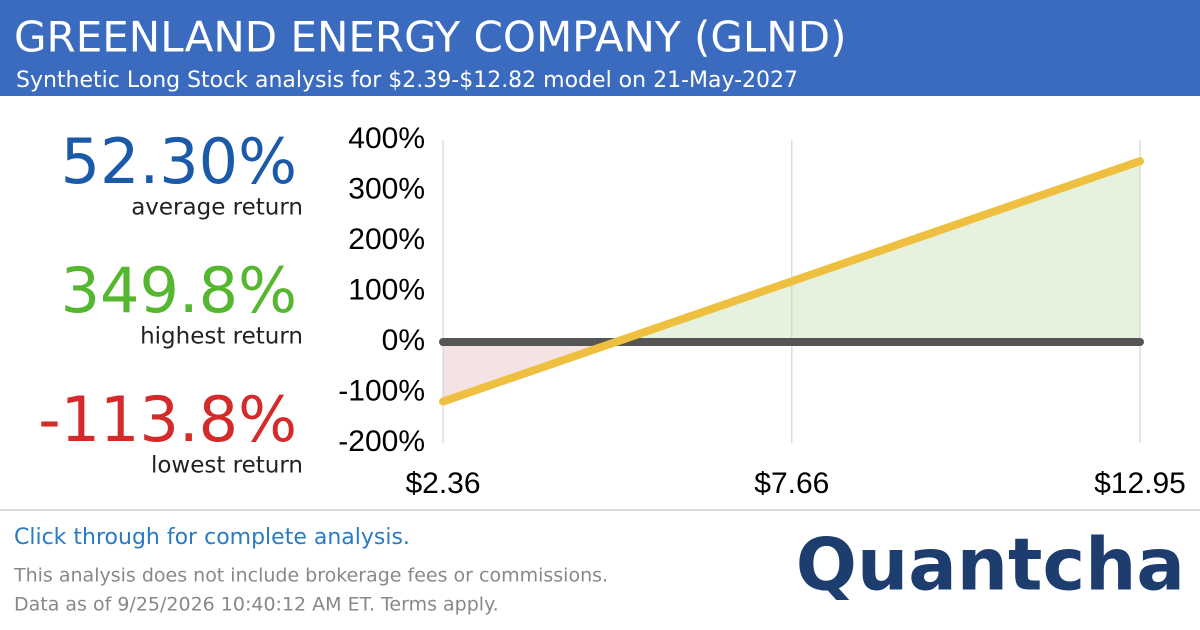  I want to click on stat-label: average return, so click(217, 208).